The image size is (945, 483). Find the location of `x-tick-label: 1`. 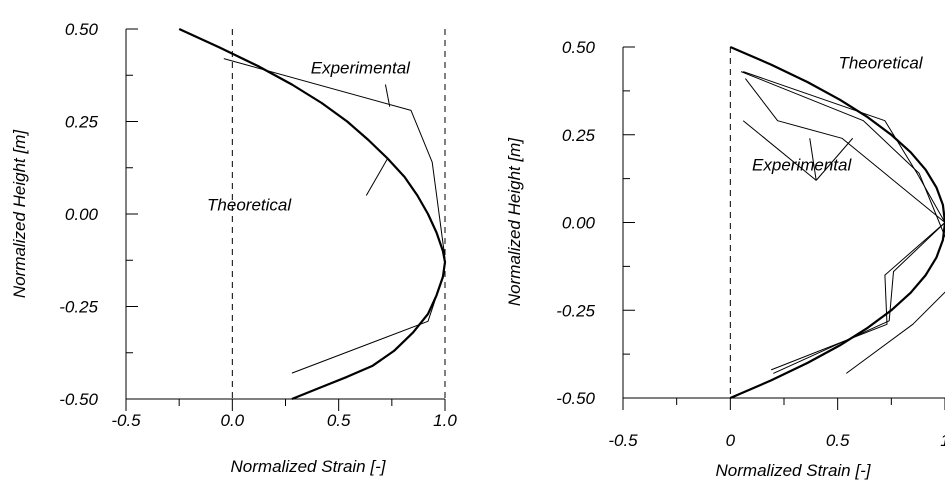

x-tick-label: 1 is located at coordinates (942, 440).